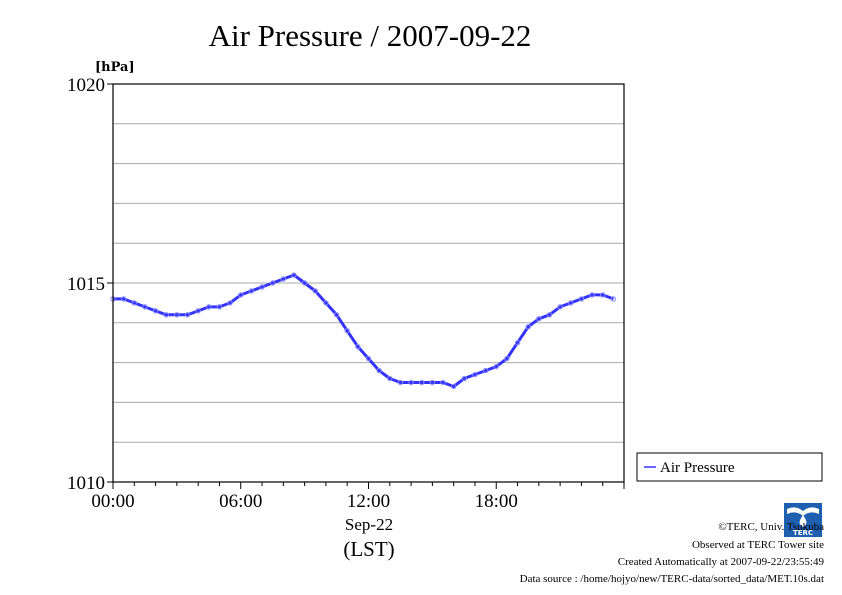 The image size is (842, 595). What do you see at coordinates (697, 468) in the screenshot?
I see `legend-label: Air Pressure` at bounding box center [697, 468].